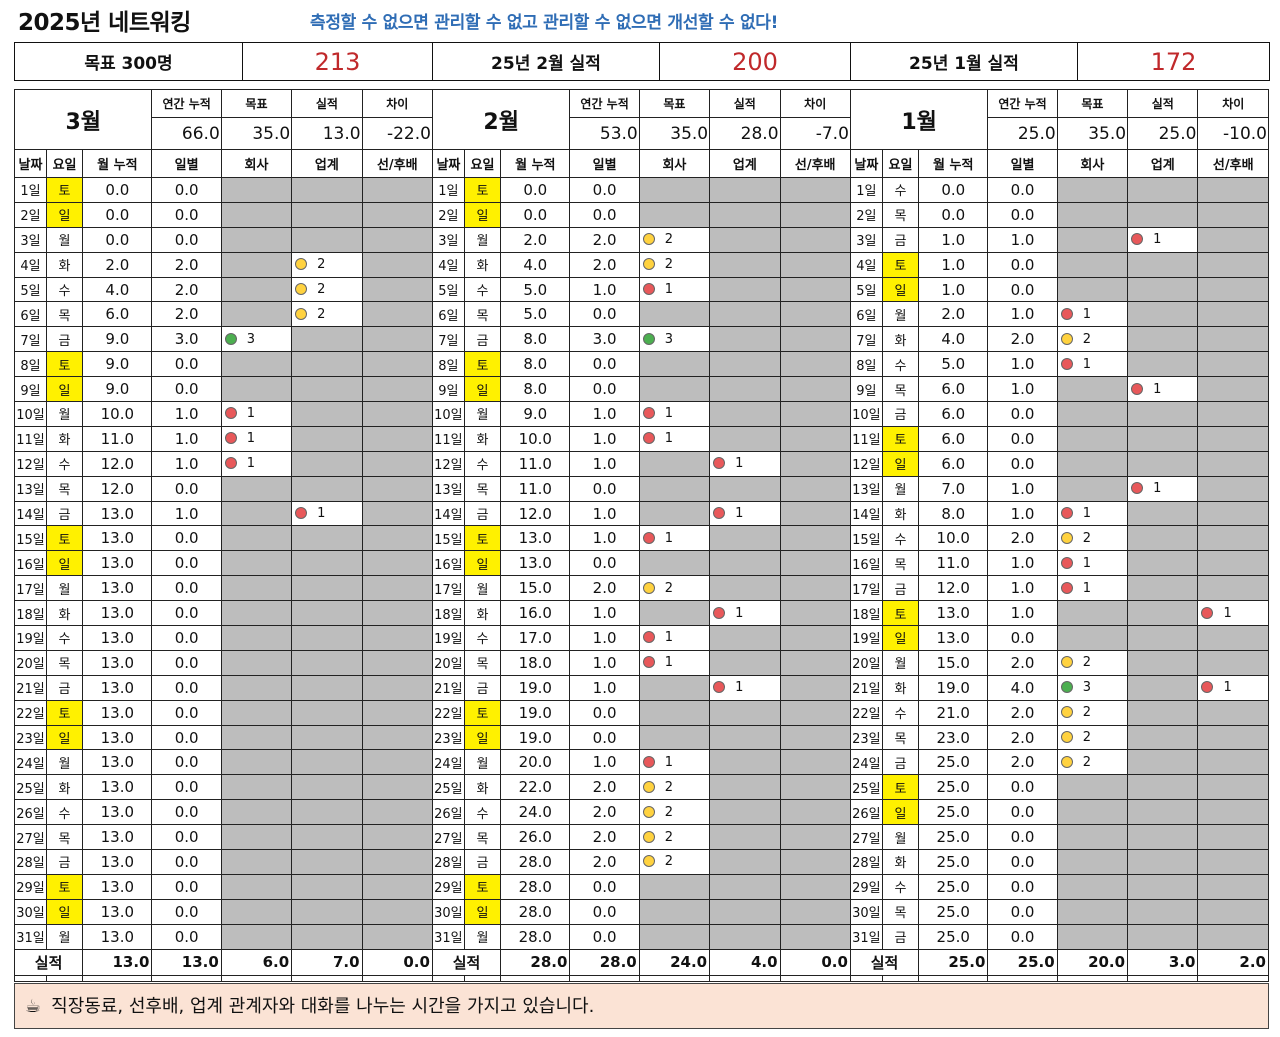 The height and width of the screenshot is (1037, 1280). Describe the element at coordinates (30, 463) in the screenshot. I see `date-cell: 12일` at that location.